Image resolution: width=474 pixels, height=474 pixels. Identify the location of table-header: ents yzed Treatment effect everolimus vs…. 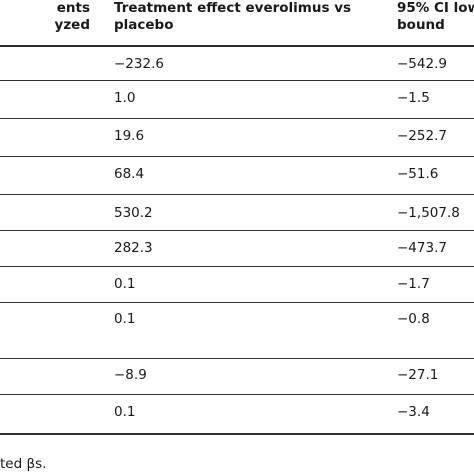
(237, 23).